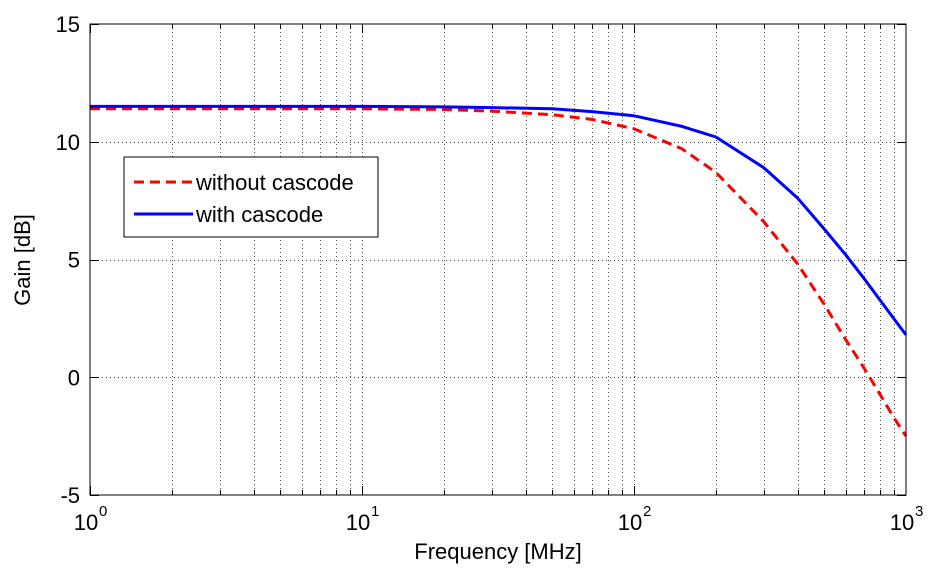 The width and height of the screenshot is (939, 577). Describe the element at coordinates (68, 142) in the screenshot. I see `y-tick-label: 10` at that location.